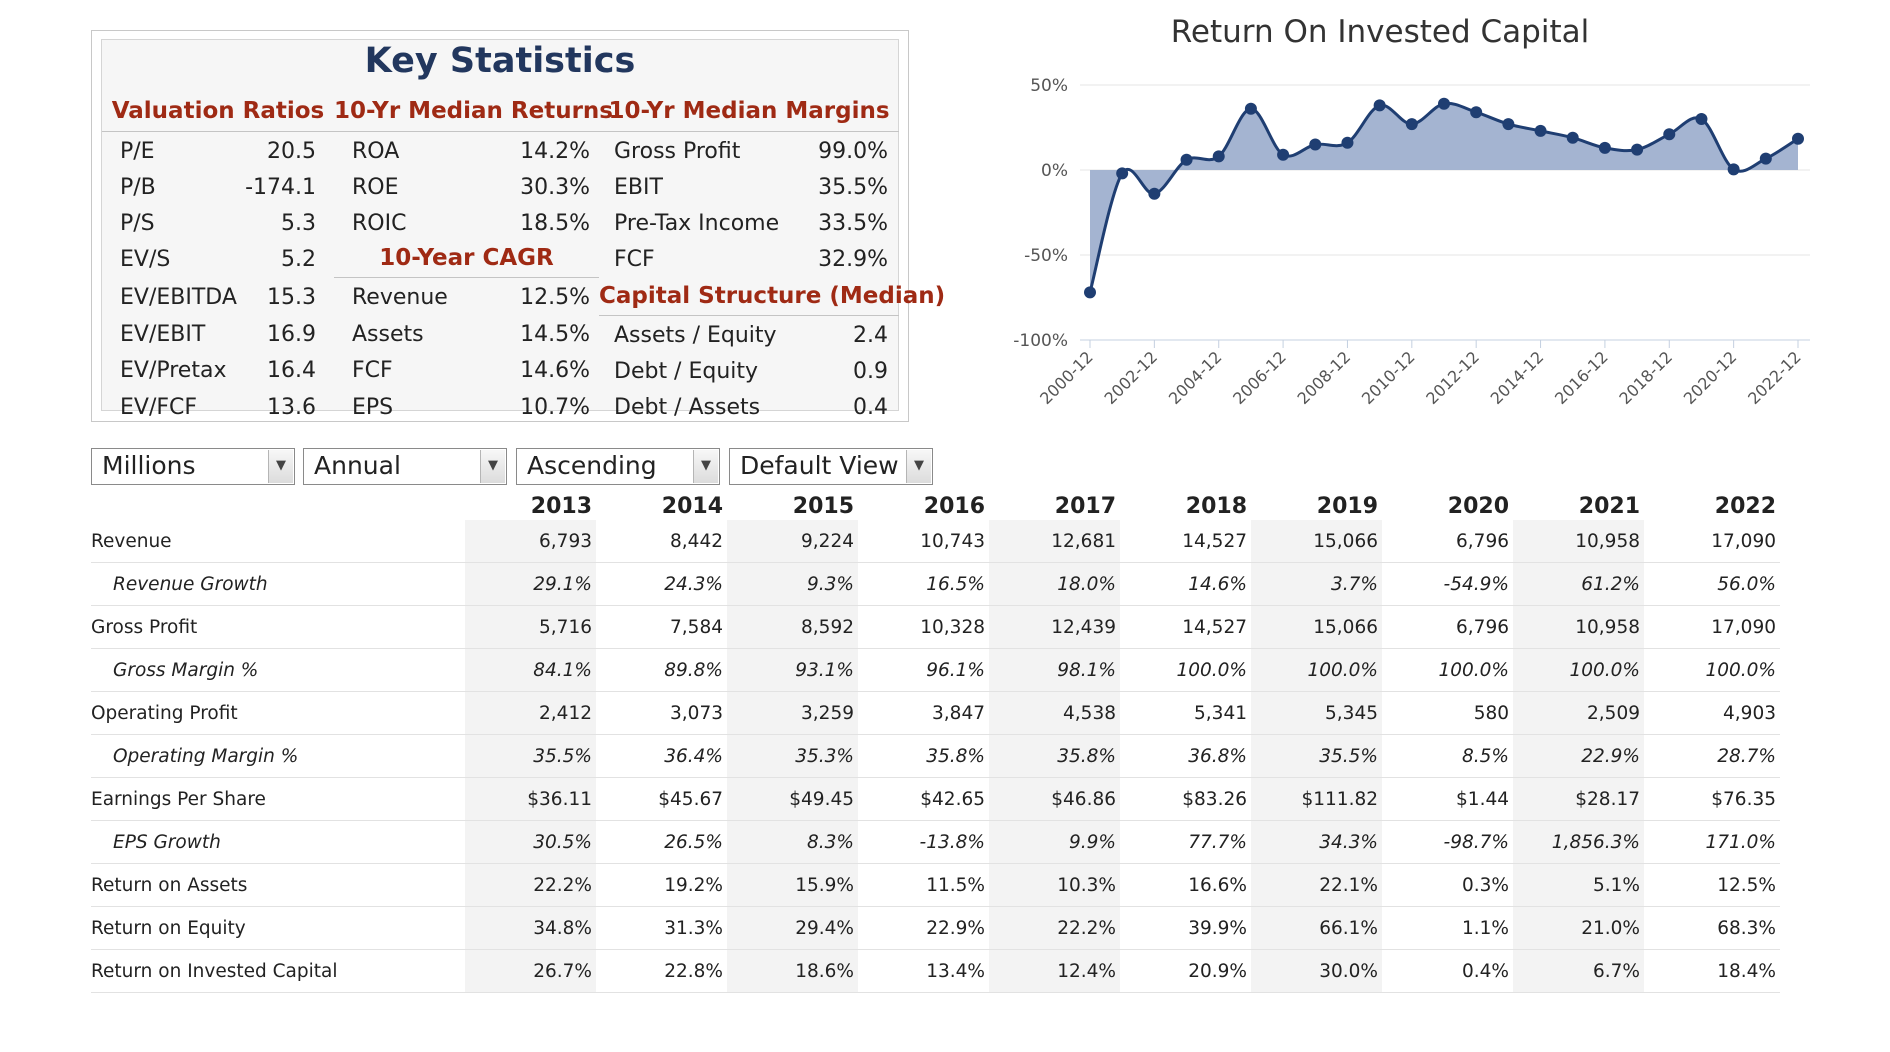 The height and width of the screenshot is (1052, 1890). What do you see at coordinates (661, 928) in the screenshot?
I see `table-cell: 31.3%` at bounding box center [661, 928].